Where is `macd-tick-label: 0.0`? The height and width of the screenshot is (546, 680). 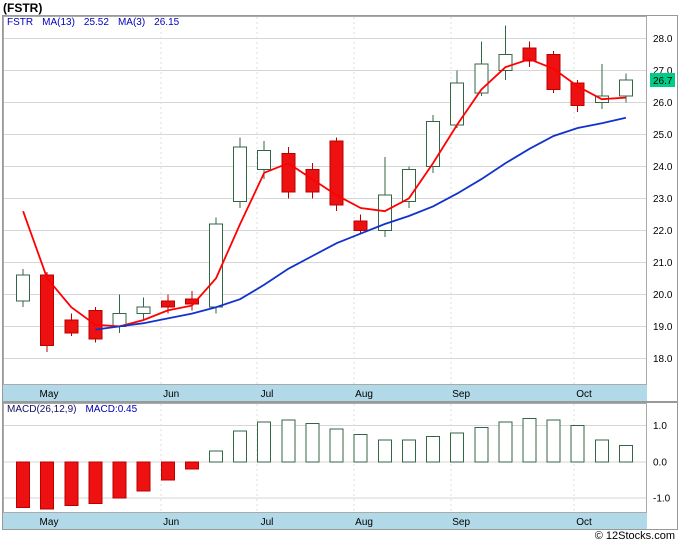
macd-tick-label: 0.0 is located at coordinates (660, 462).